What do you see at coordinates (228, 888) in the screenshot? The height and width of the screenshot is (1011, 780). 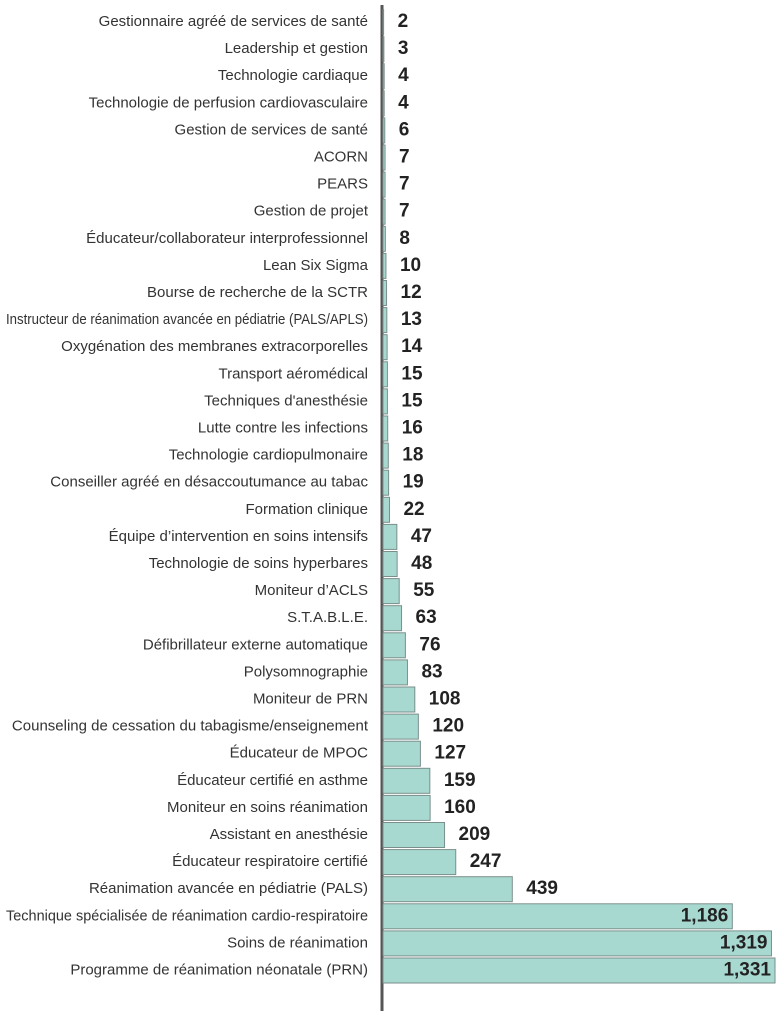 I see `category-label: Réanimation avancée en pédiatrie (PALS)` at bounding box center [228, 888].